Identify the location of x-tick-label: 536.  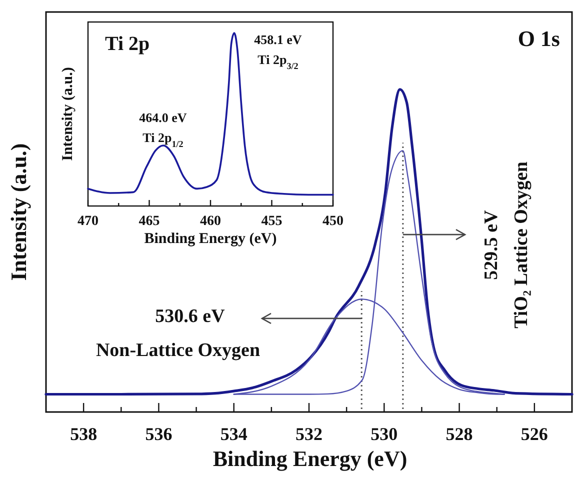
(158, 434).